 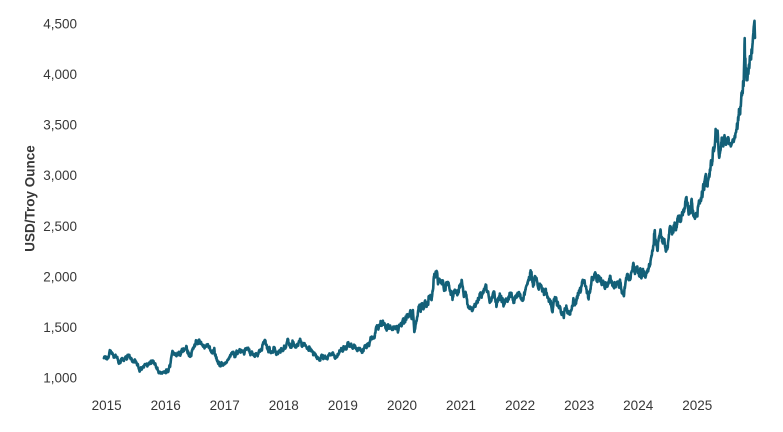 I want to click on svg-text: 3,500, so click(x=60, y=125).